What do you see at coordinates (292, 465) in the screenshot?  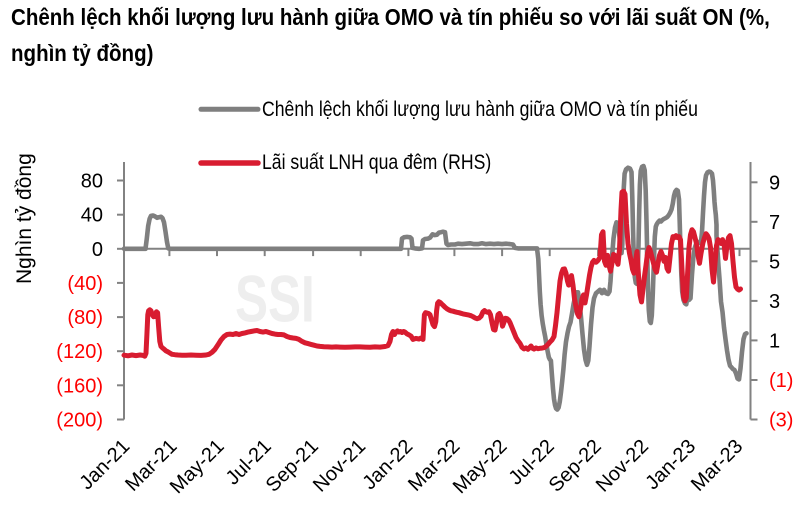 I see `svg-text: Sep-21` at bounding box center [292, 465].